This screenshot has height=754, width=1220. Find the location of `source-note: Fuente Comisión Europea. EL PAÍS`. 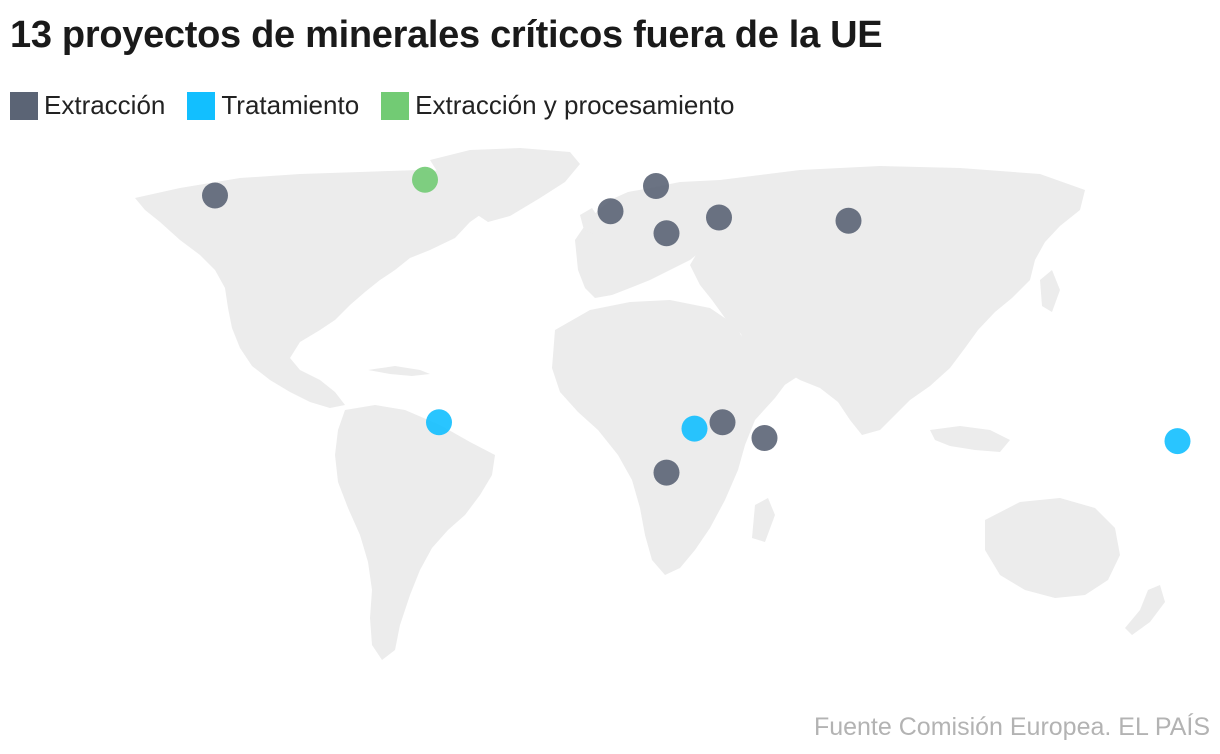

source-note: Fuente Comisión Europea. EL PAÍS is located at coordinates (1011, 727).